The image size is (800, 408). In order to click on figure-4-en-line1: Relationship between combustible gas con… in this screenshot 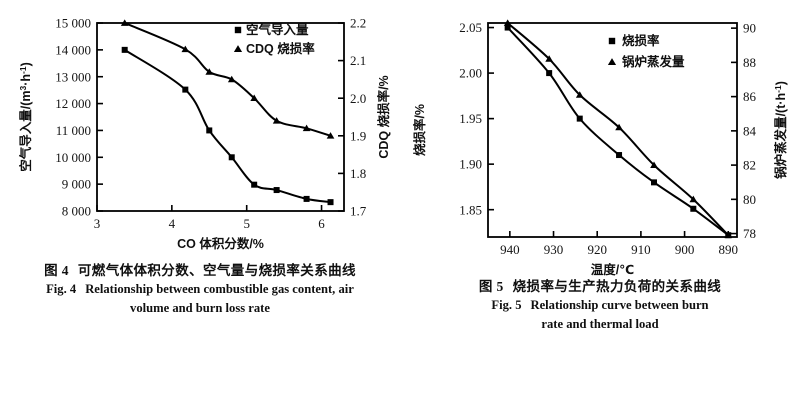, I will do `click(219, 289)`.